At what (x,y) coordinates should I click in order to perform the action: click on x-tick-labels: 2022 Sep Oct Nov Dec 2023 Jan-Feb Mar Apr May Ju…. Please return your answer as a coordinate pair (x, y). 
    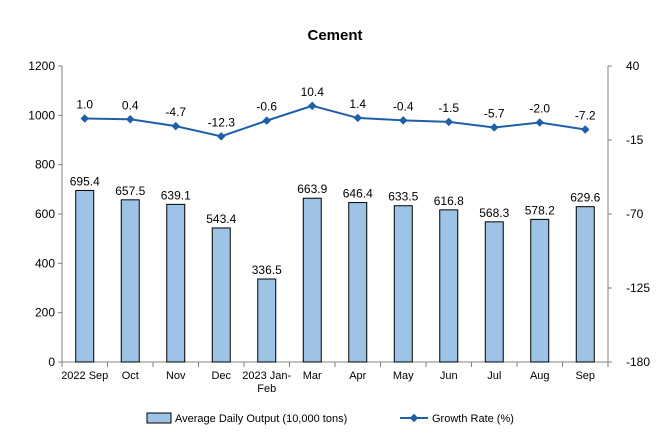
    Looking at the image, I should click on (328, 382).